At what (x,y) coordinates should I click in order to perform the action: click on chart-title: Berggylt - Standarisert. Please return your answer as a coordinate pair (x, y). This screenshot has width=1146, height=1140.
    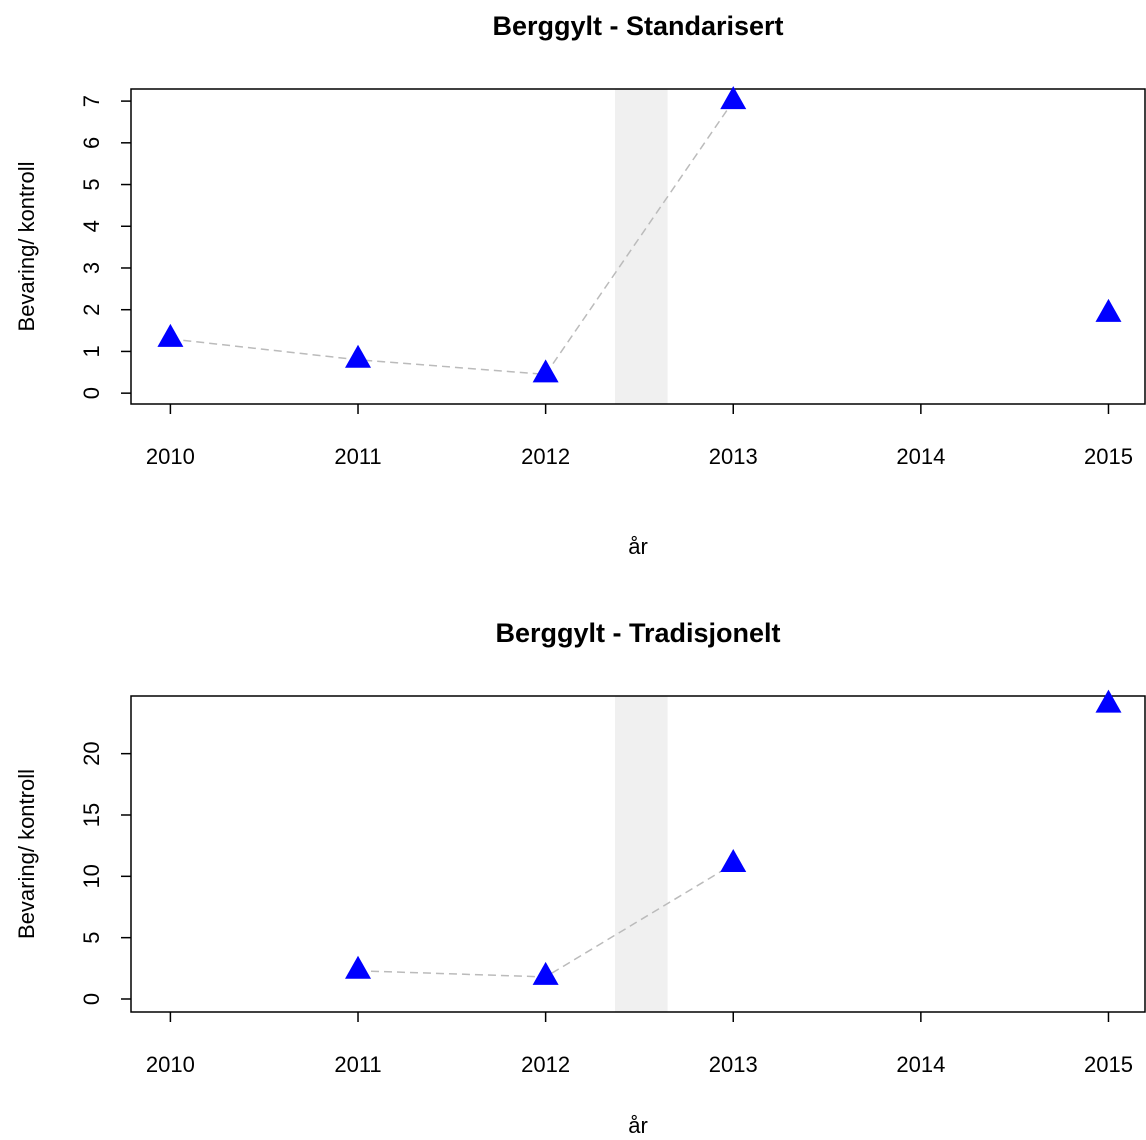
    Looking at the image, I should click on (637, 26).